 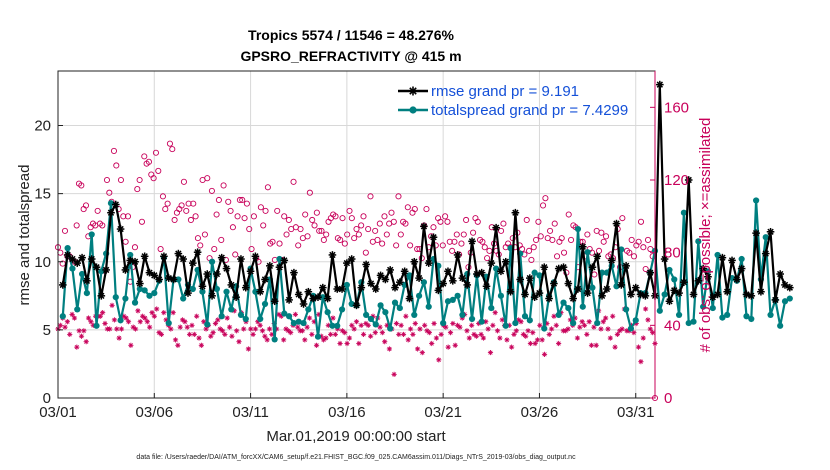 What do you see at coordinates (443, 412) in the screenshot?
I see `x-tick-label: 03/21` at bounding box center [443, 412].